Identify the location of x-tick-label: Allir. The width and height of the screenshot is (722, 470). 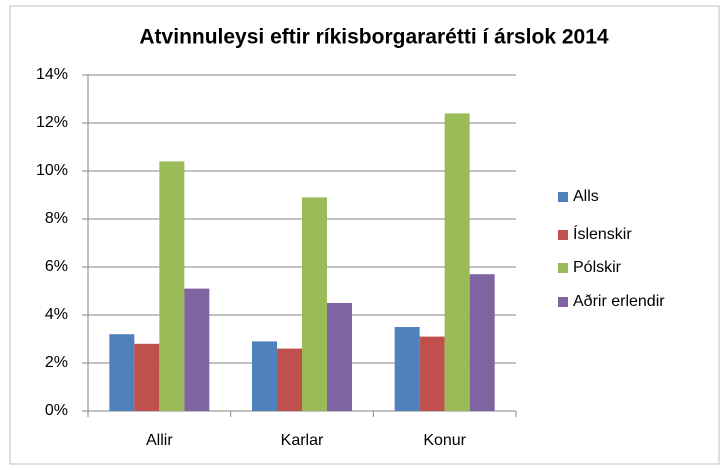
(159, 440).